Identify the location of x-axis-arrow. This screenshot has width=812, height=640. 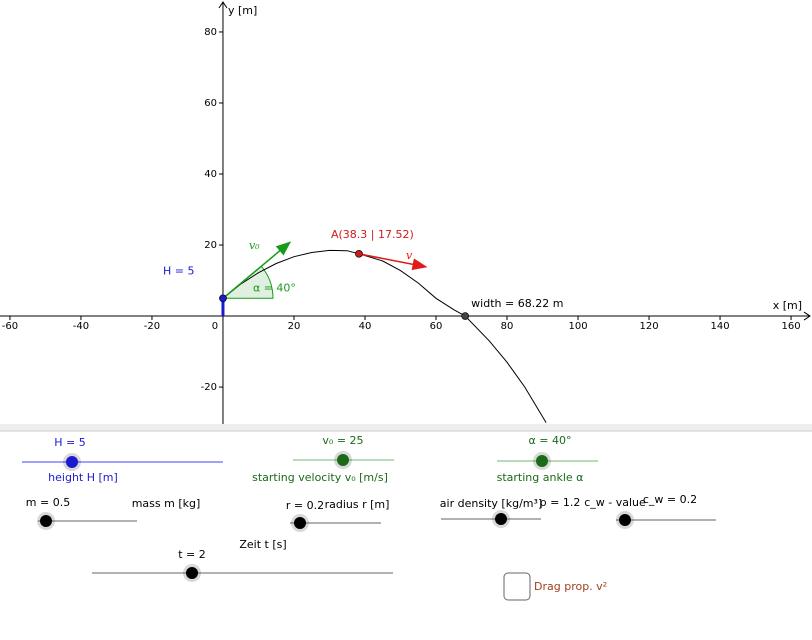
(807, 316).